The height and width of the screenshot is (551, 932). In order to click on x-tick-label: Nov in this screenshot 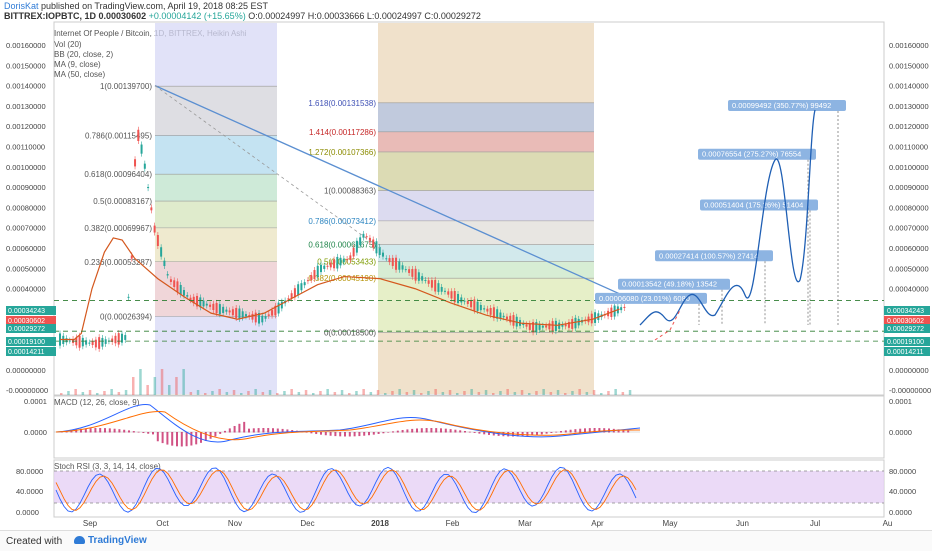, I will do `click(235, 523)`.